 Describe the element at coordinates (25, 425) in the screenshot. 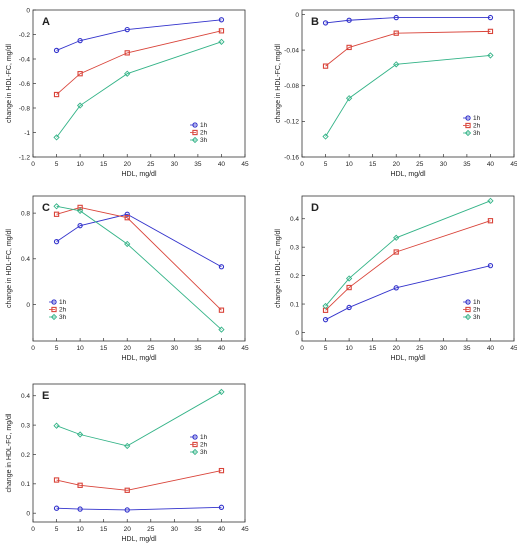

I see `y-tick-label: 0.3` at that location.